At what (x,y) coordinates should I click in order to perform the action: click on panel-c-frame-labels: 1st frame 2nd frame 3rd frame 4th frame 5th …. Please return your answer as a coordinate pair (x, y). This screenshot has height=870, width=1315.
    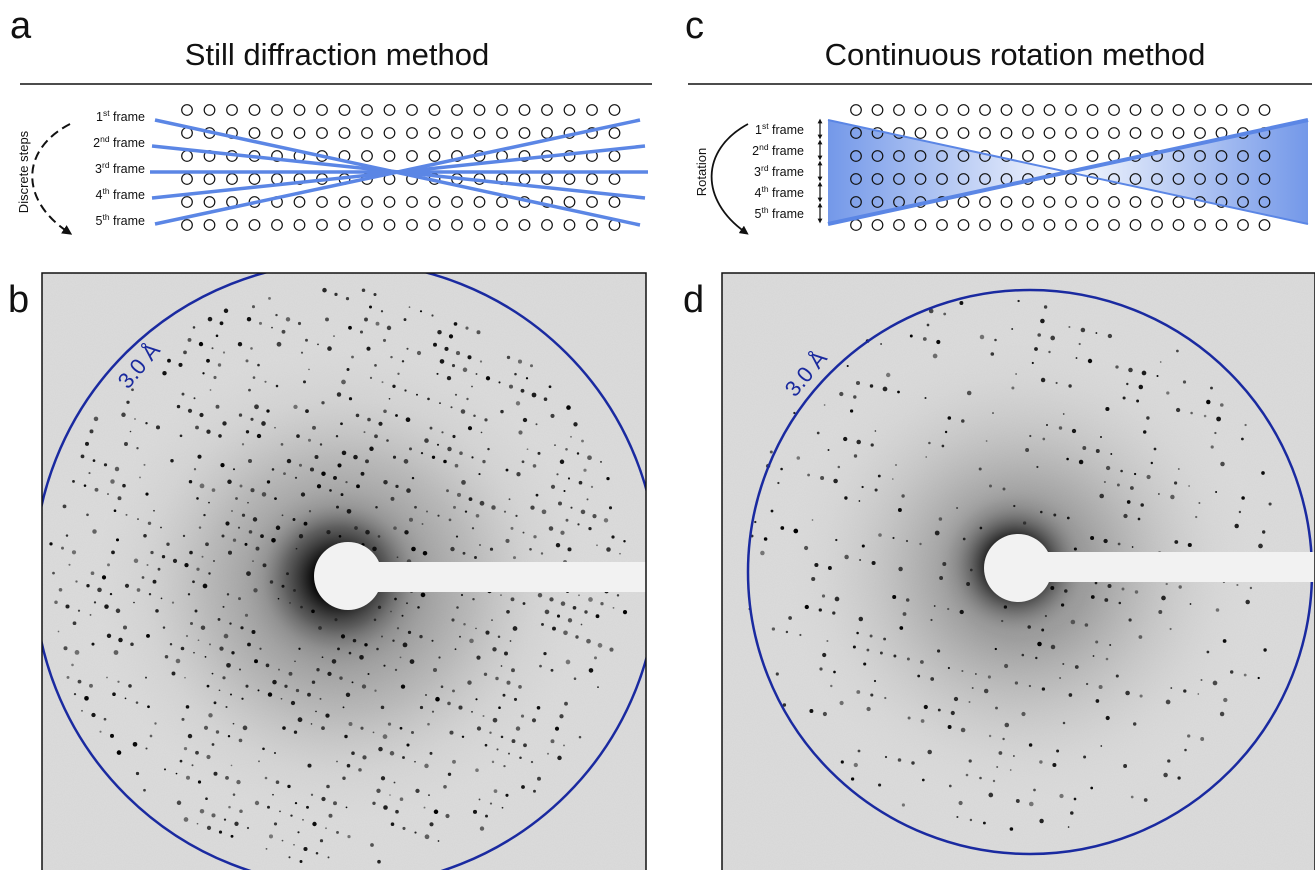
    Looking at the image, I should click on (778, 171).